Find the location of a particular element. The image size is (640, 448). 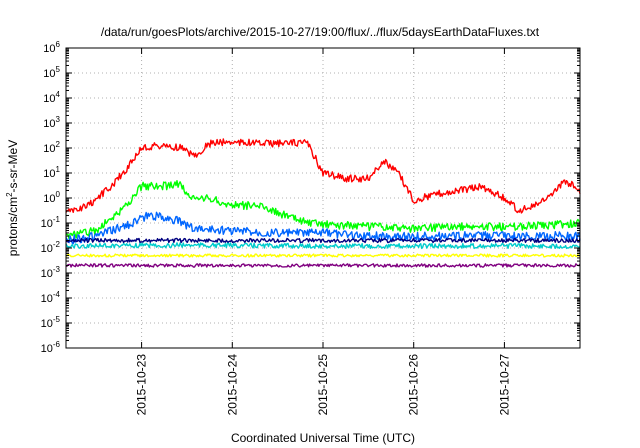

y-axis-label-main: protons/cm is located at coordinates (13, 226).